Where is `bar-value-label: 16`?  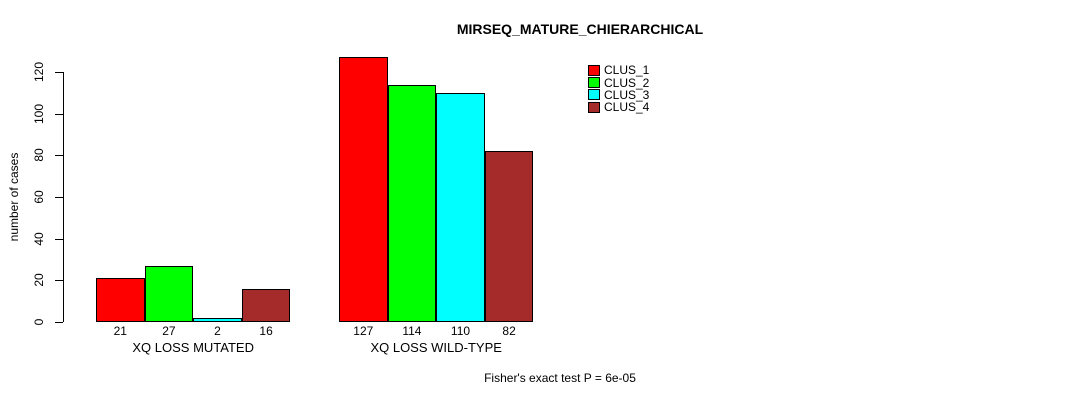
bar-value-label: 16 is located at coordinates (266, 331).